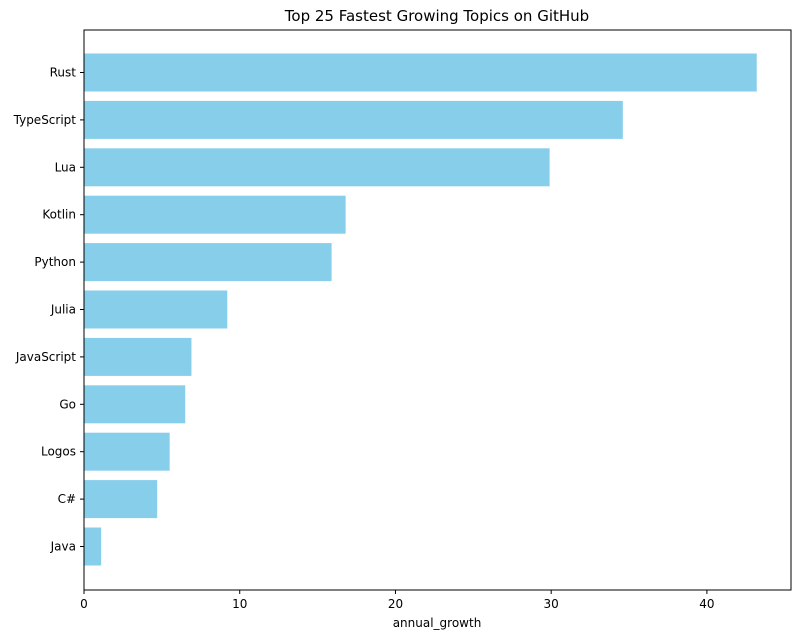 The image size is (800, 639). What do you see at coordinates (208, 262) in the screenshot?
I see `bar-python` at bounding box center [208, 262].